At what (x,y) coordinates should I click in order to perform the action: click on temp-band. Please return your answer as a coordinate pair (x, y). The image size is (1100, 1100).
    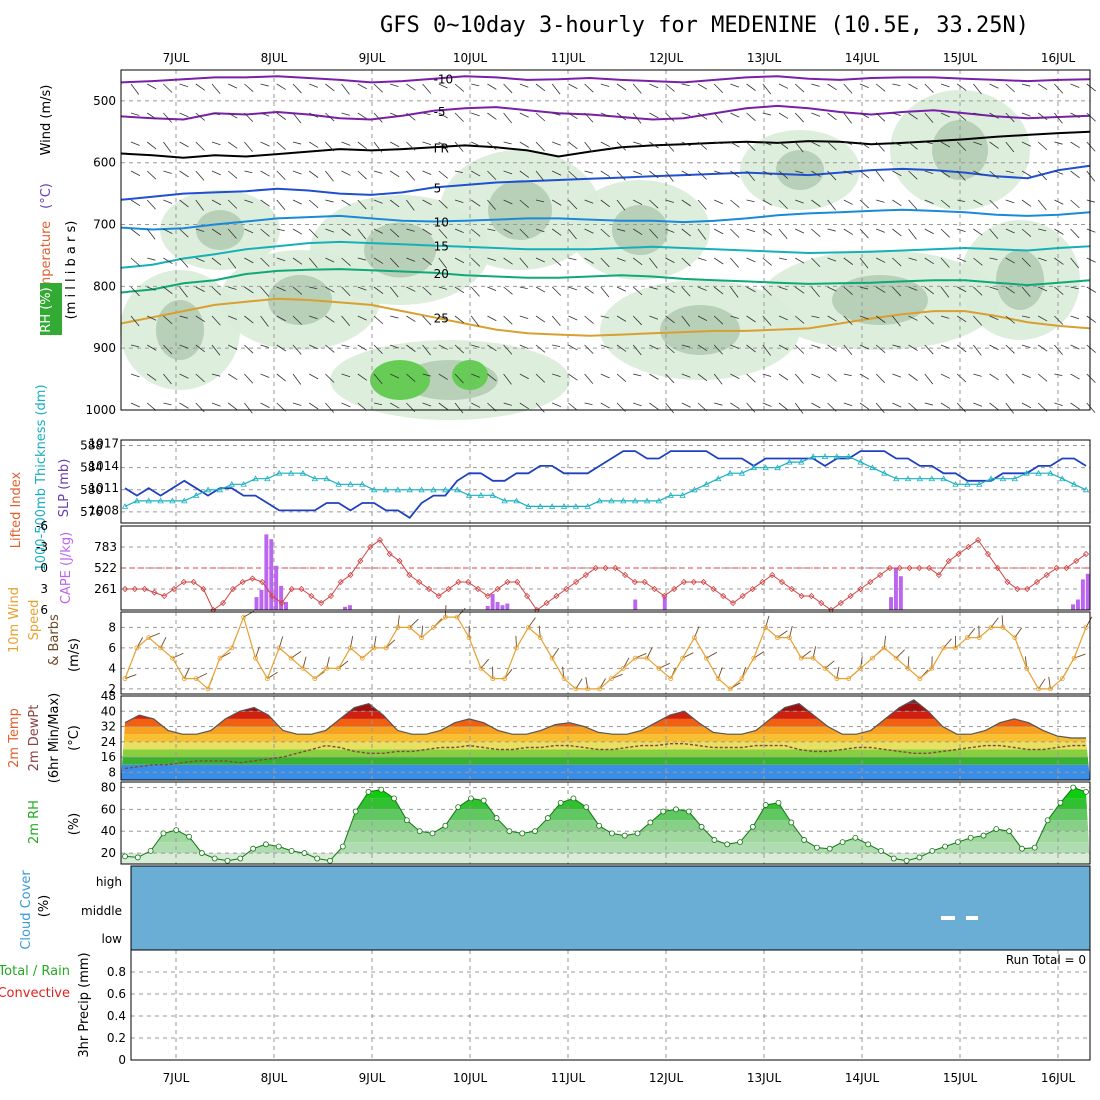
    Looking at the image, I should click on (605, 761).